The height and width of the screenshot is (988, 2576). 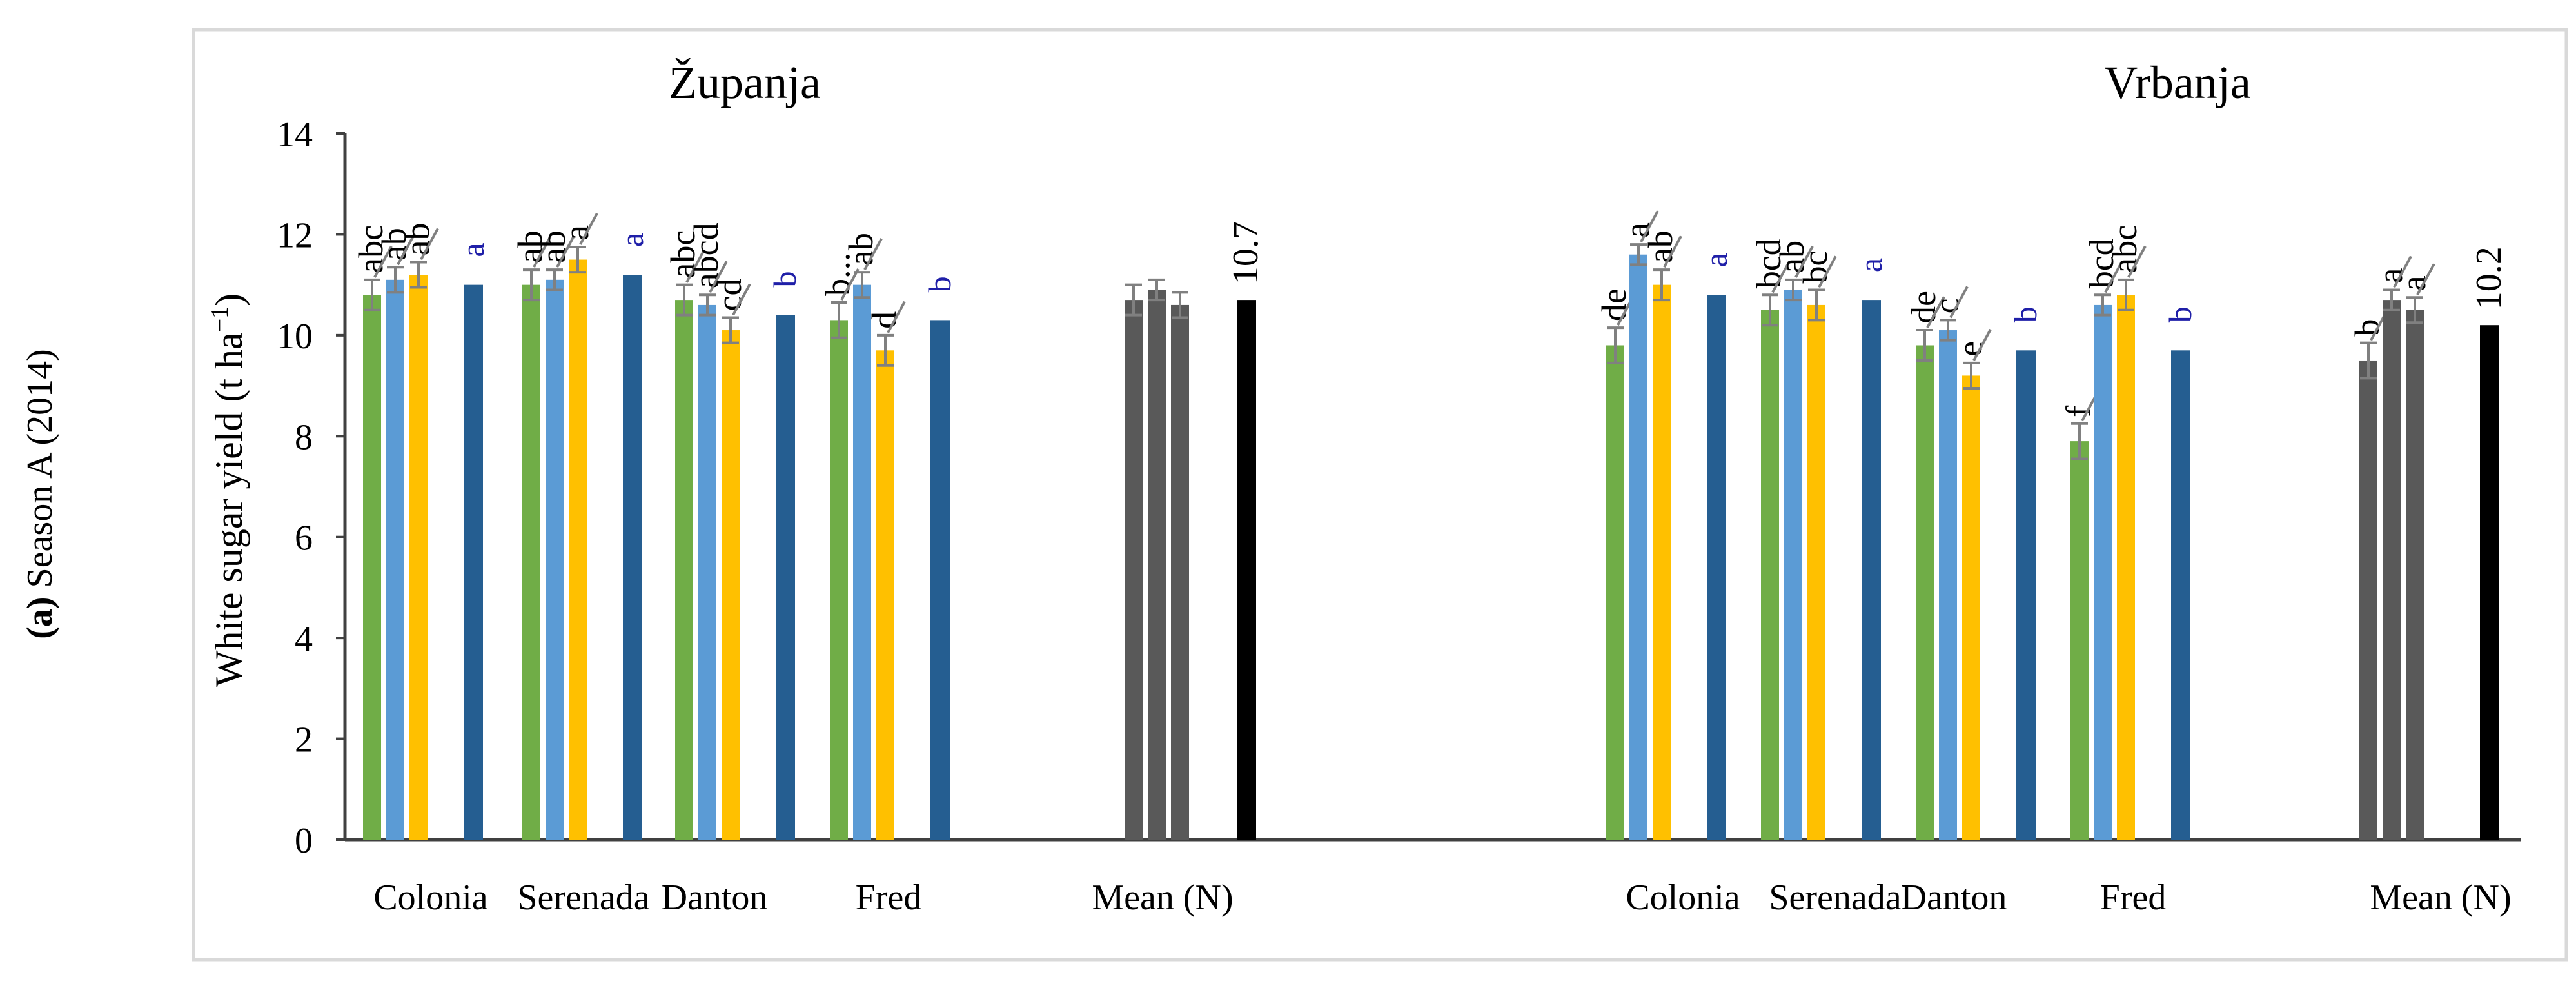 What do you see at coordinates (220, 319) in the screenshot?
I see `y-axis-label-sup: −1` at bounding box center [220, 319].